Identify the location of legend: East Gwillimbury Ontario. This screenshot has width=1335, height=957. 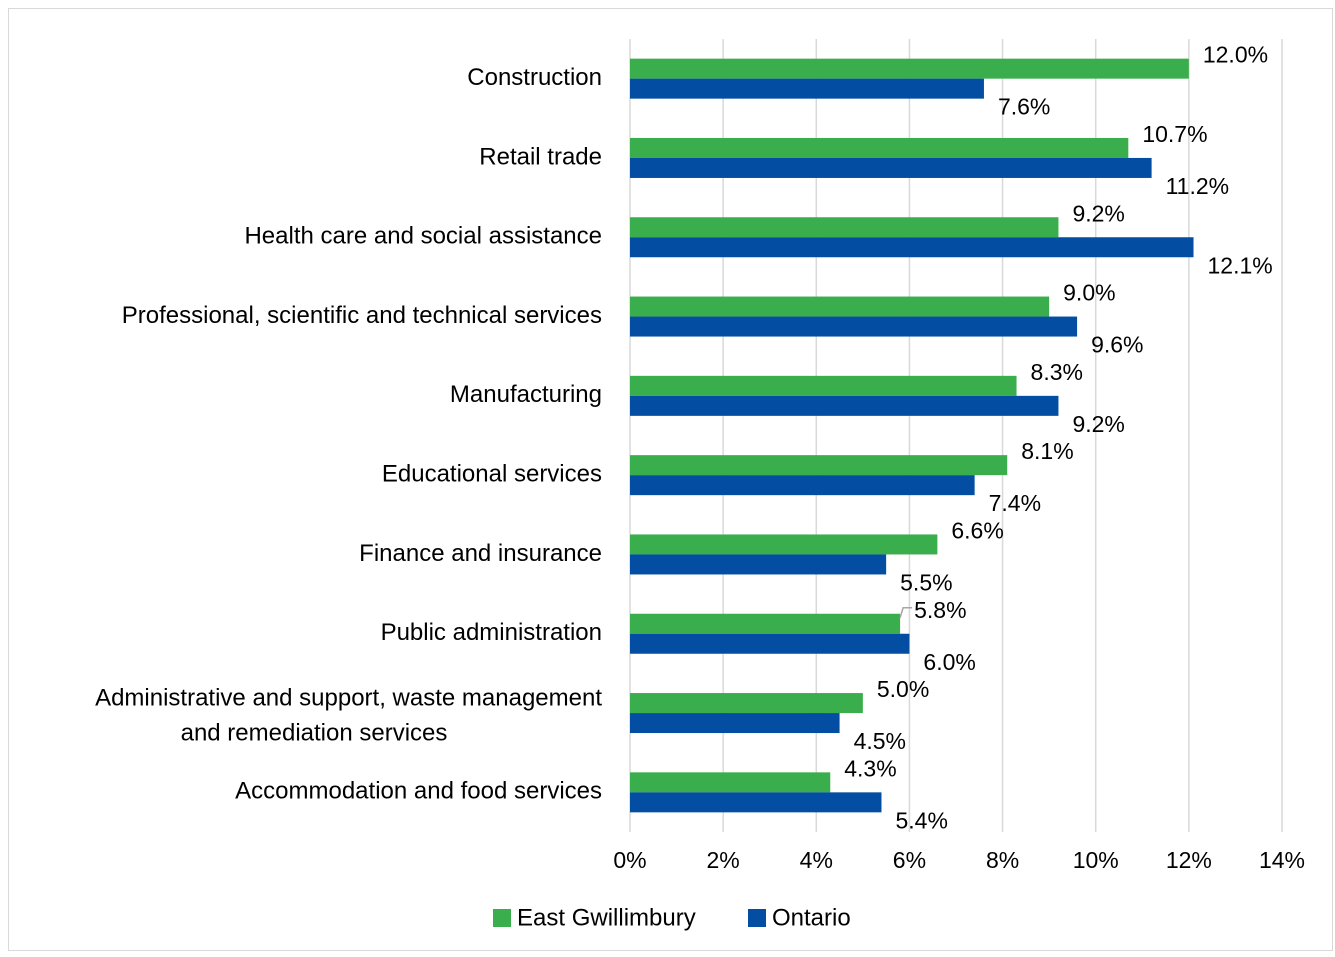
(672, 917).